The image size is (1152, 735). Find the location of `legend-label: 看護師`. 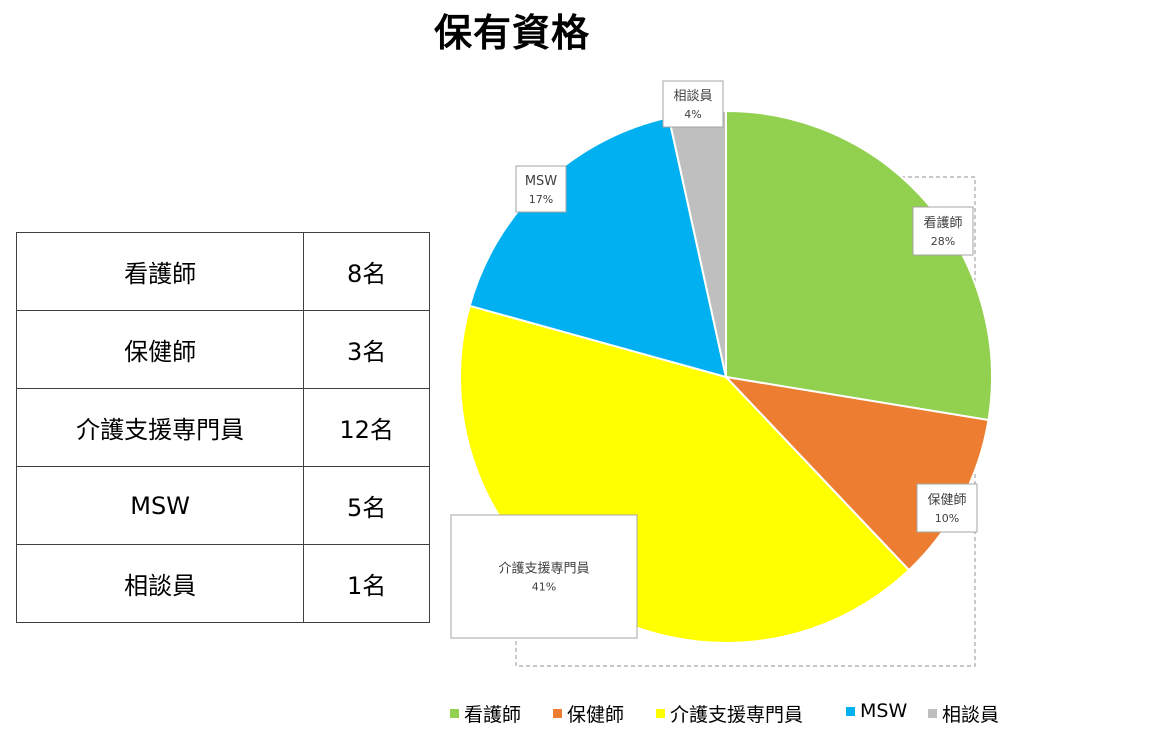

legend-label: 看護師 is located at coordinates (493, 715).